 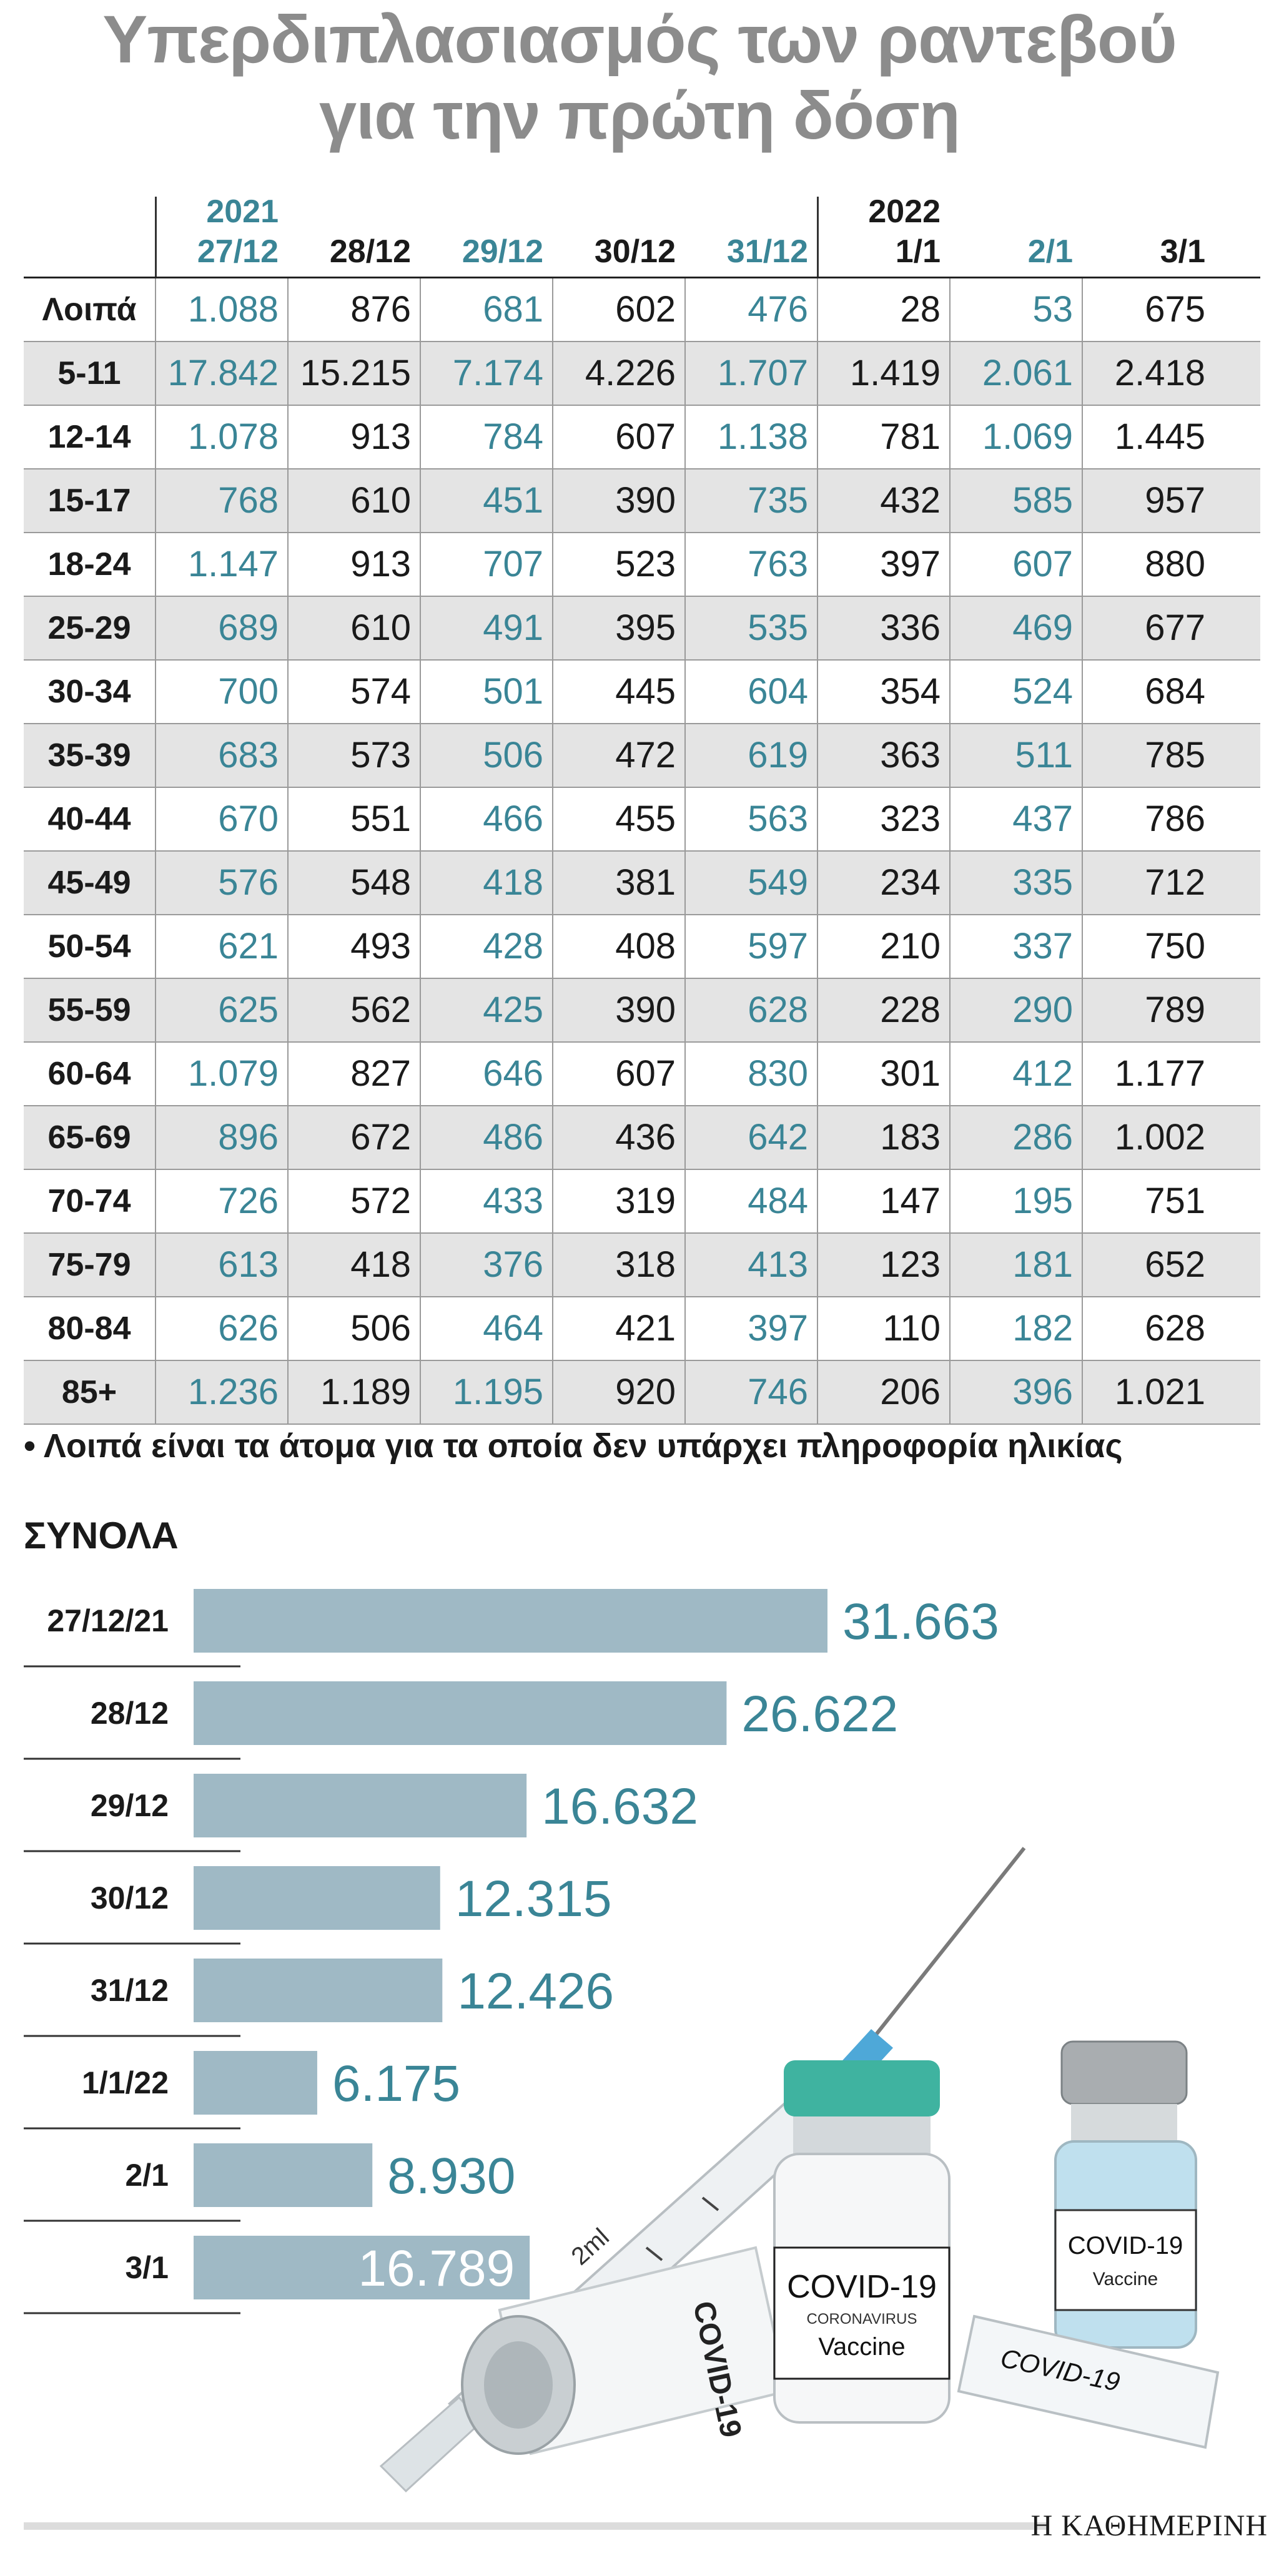 I want to click on table-cell: 621, so click(x=221, y=946).